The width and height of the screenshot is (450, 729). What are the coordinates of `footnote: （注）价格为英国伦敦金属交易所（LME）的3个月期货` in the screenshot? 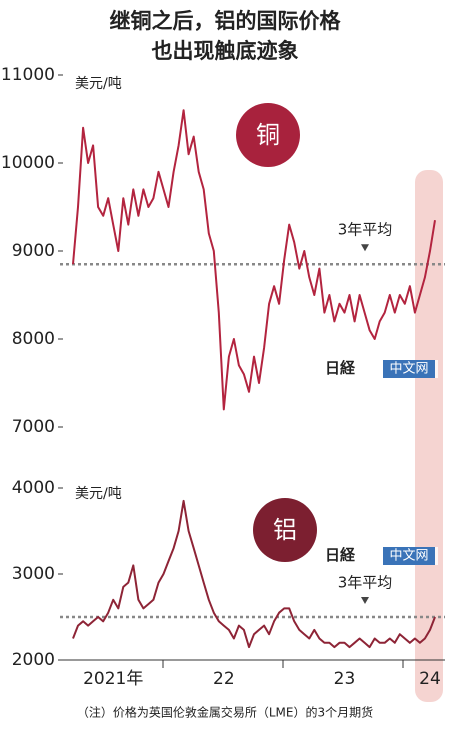 It's located at (225, 712).